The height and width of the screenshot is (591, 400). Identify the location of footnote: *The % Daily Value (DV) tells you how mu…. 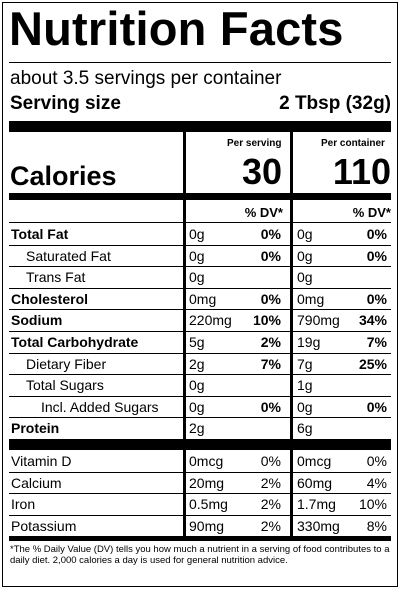
(200, 555).